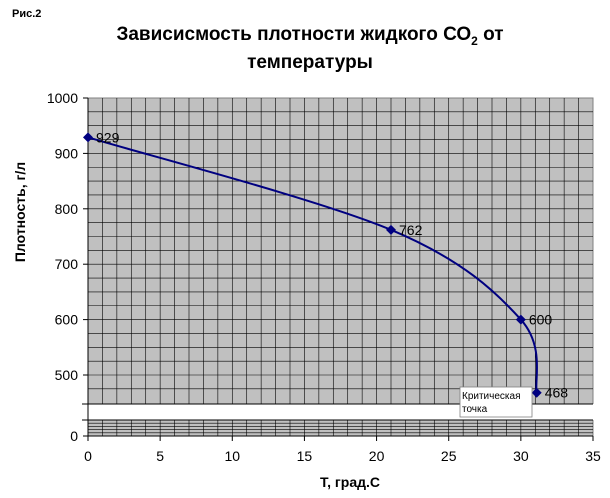  Describe the element at coordinates (305, 456) in the screenshot. I see `x-tick-label: 15` at that location.